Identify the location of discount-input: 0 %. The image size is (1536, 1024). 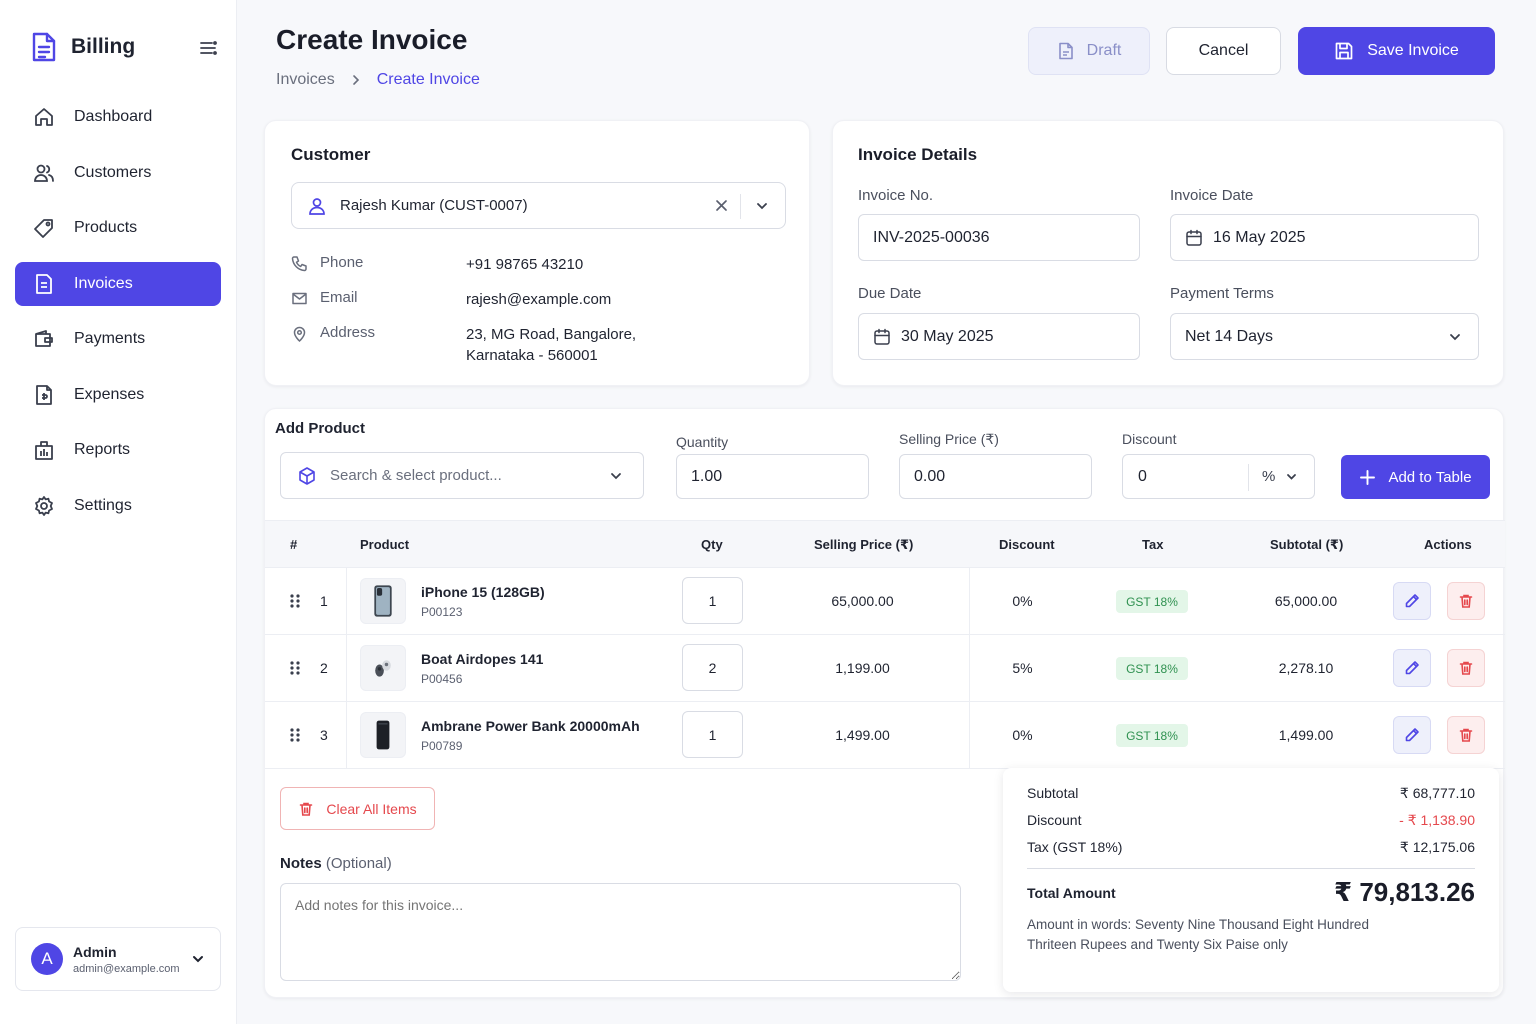
(1218, 476).